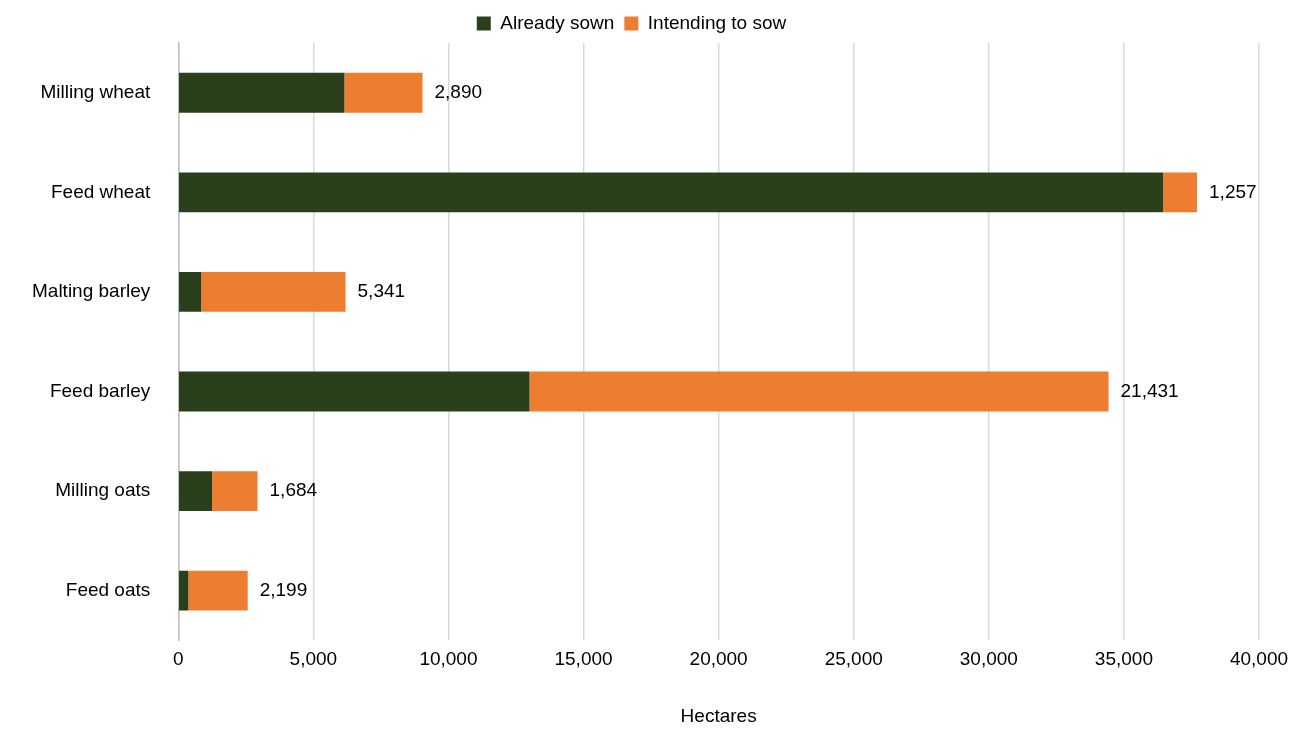  I want to click on y-tick-label: Milling wheat, so click(95, 92).